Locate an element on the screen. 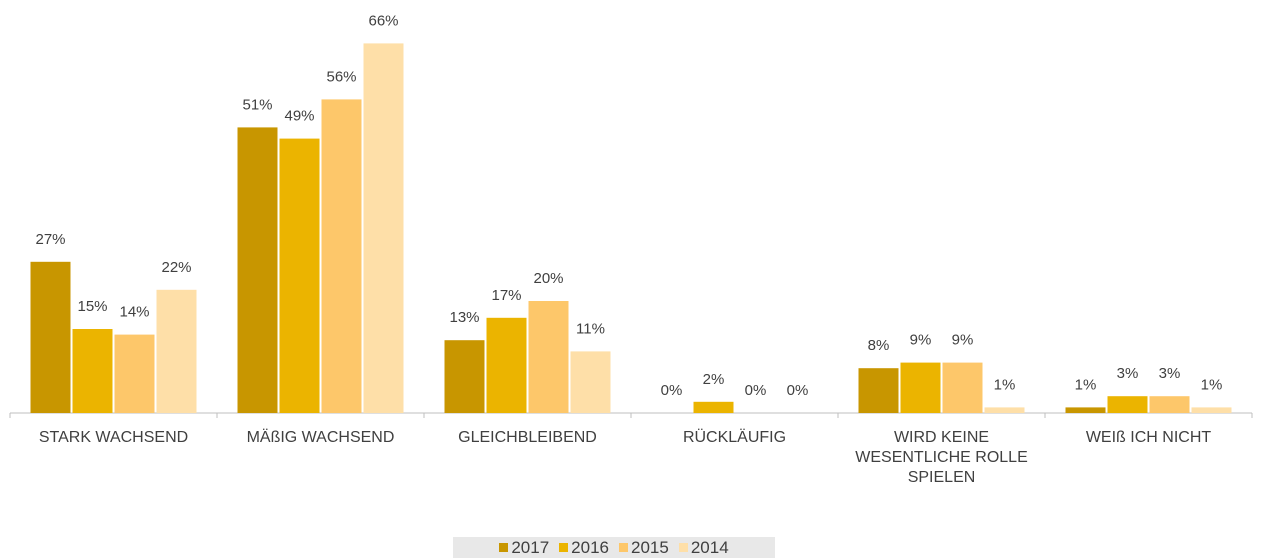 This screenshot has width=1262, height=558. legend-item: 2017 is located at coordinates (524, 548).